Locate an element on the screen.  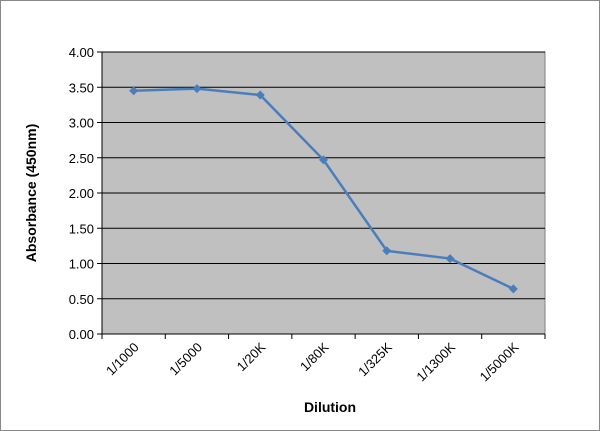
x-axis-title: Dilution is located at coordinates (330, 407).